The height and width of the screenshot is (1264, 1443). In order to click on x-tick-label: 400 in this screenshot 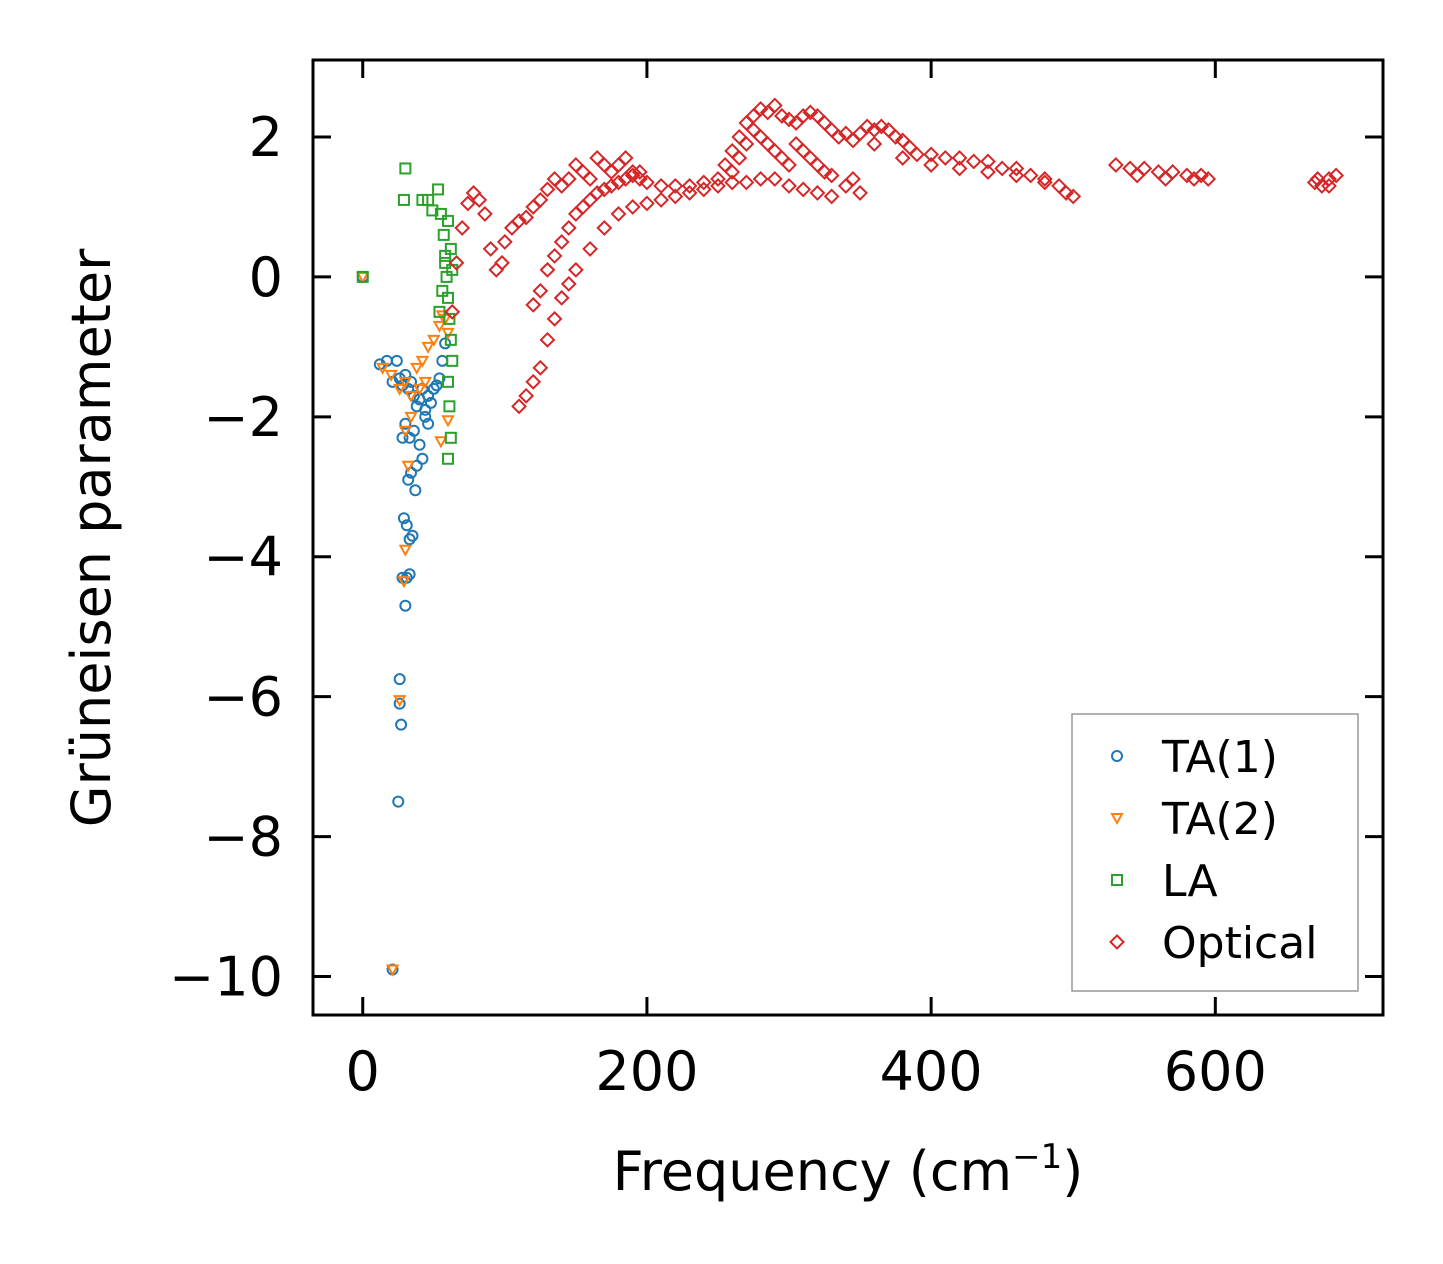, I will do `click(931, 1071)`.